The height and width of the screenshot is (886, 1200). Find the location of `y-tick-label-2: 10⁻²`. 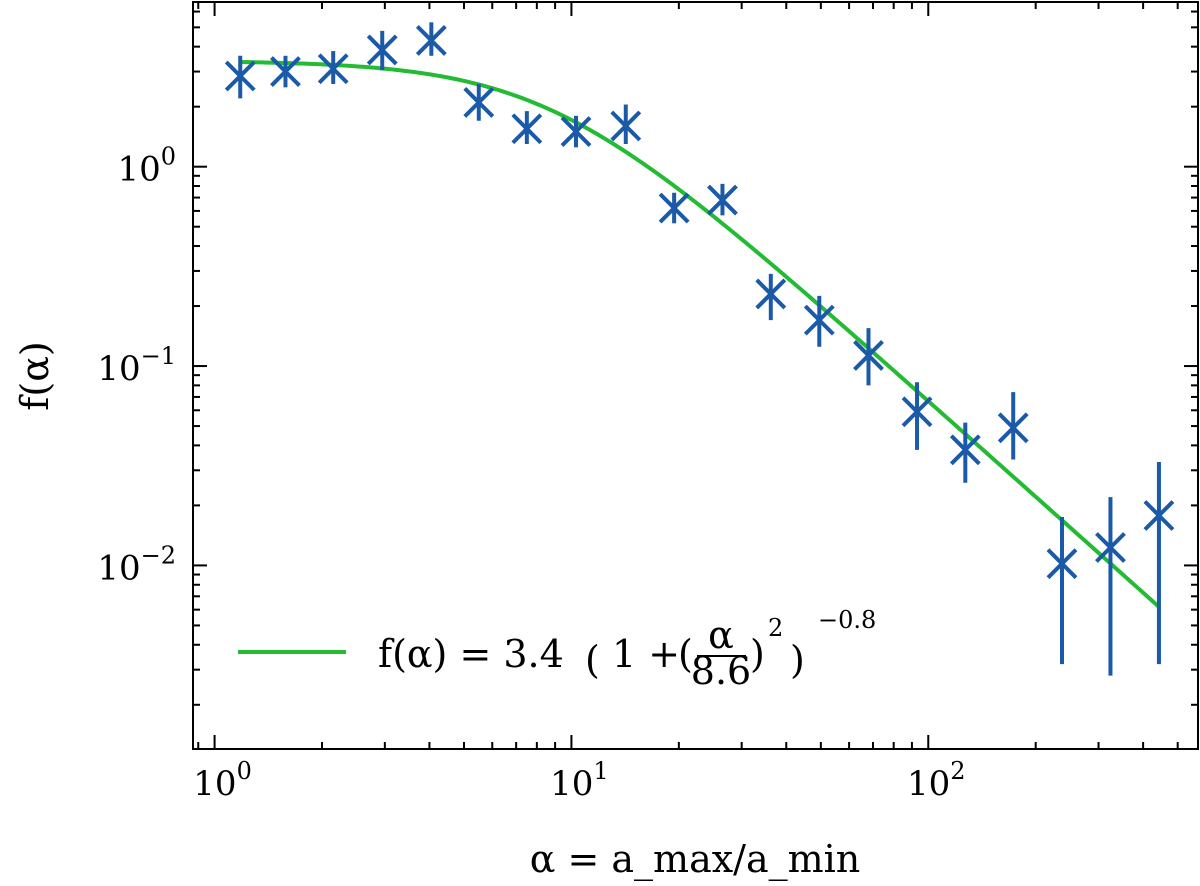

y-tick-label-2: 10⁻² is located at coordinates (136, 564).